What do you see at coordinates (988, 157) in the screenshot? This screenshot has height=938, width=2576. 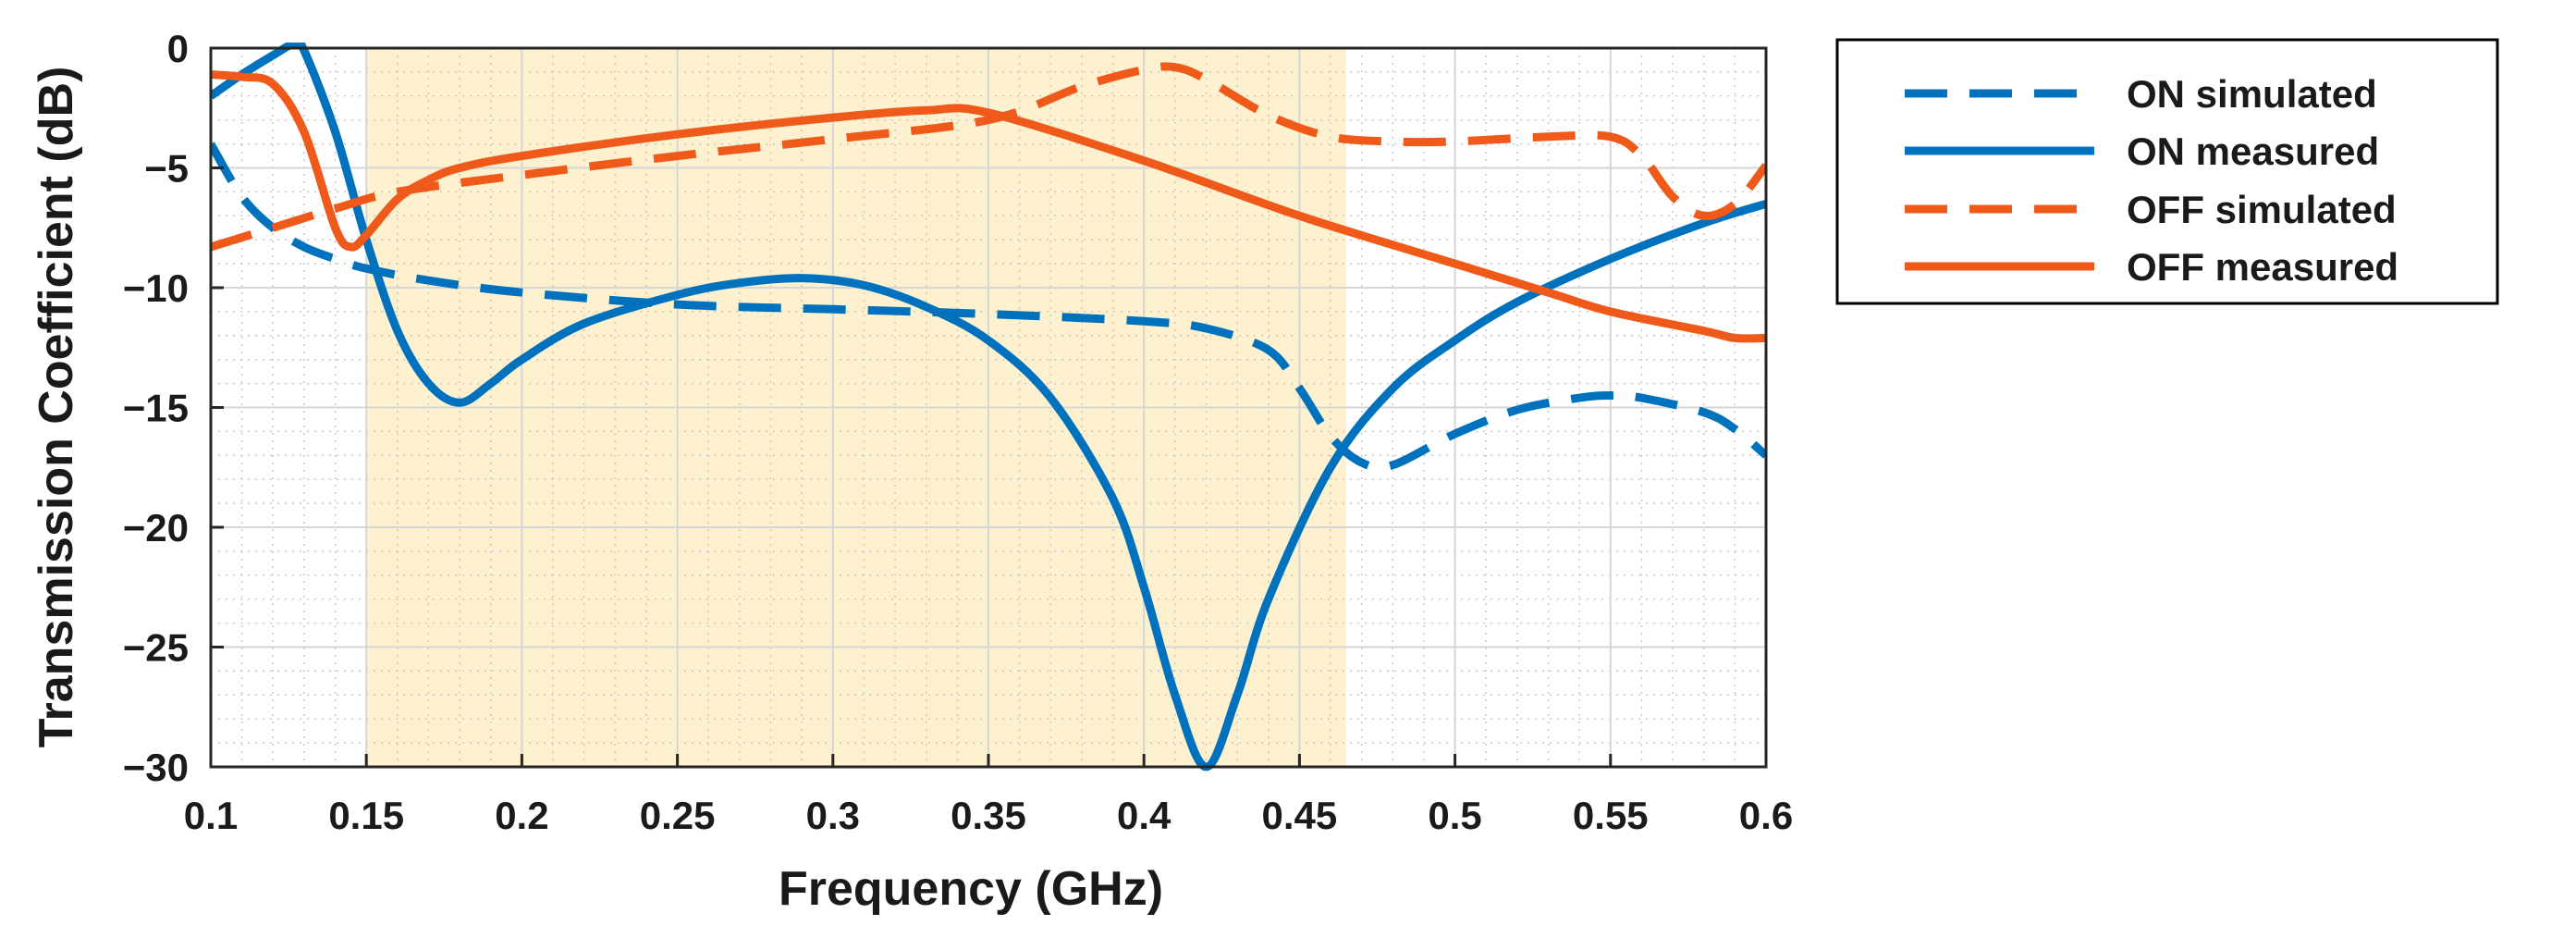 I see `series-line-off-simulated` at bounding box center [988, 157].